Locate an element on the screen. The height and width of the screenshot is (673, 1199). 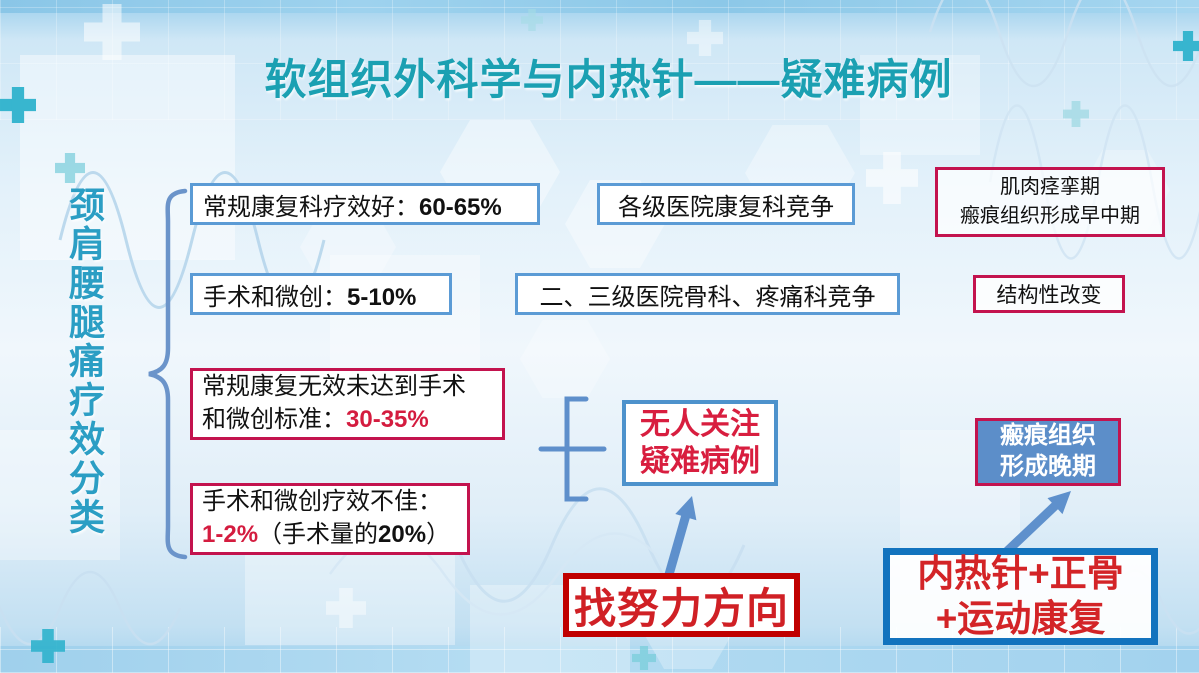
box-value: 1-2% is located at coordinates (230, 534).